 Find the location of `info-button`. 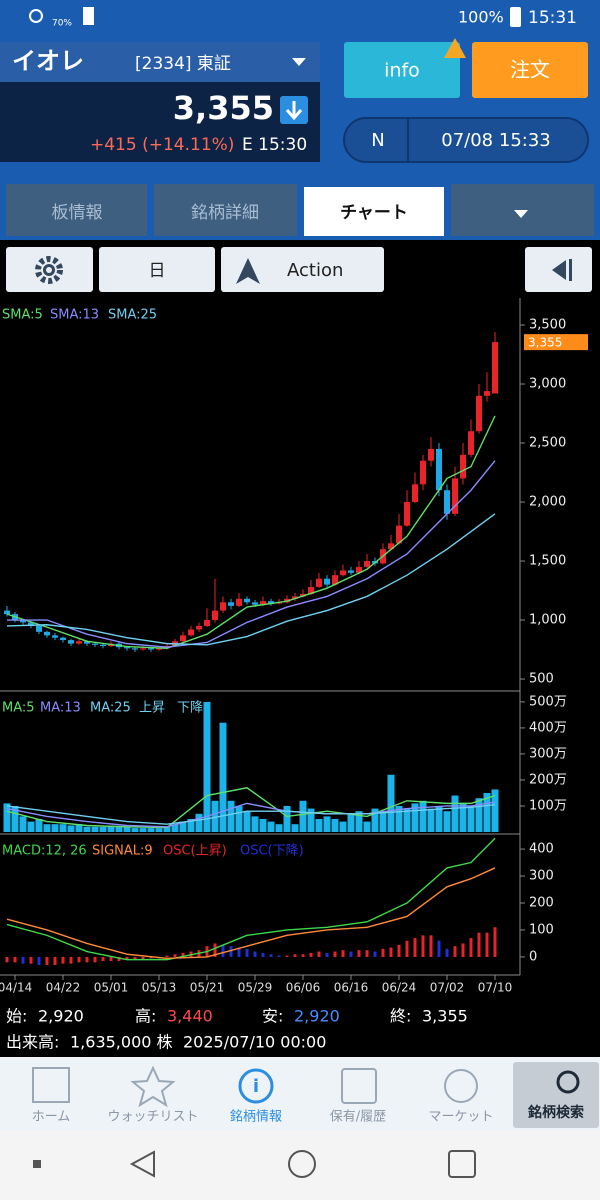

info-button is located at coordinates (402, 70).